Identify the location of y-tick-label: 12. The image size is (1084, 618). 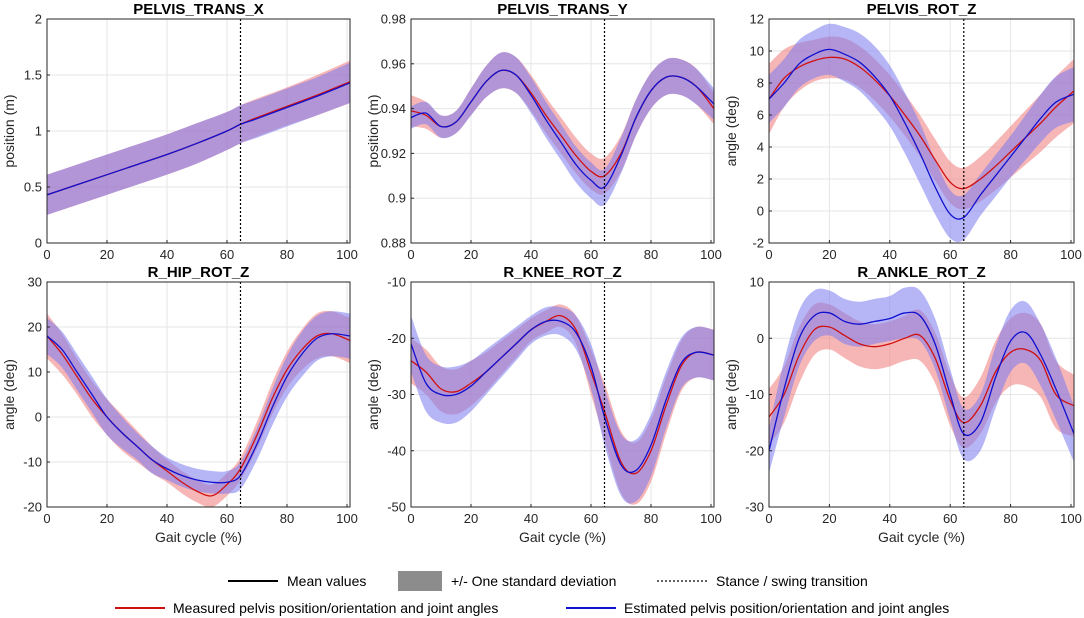
(757, 19).